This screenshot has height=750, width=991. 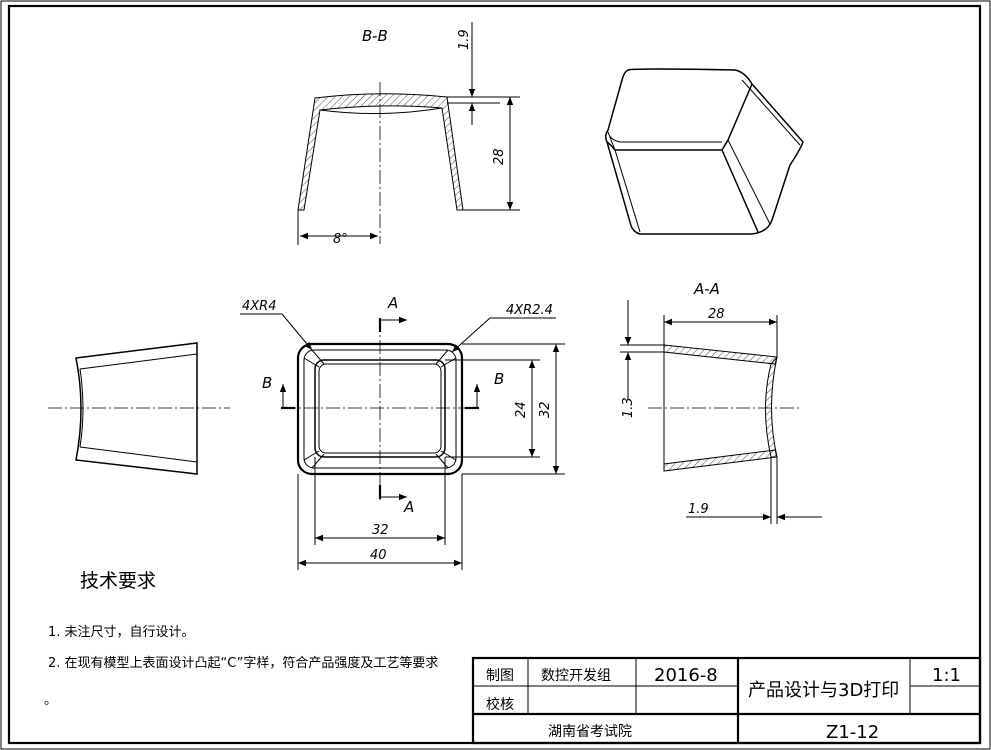 I want to click on dim-text-32-vertical: 32, so click(x=545, y=409).